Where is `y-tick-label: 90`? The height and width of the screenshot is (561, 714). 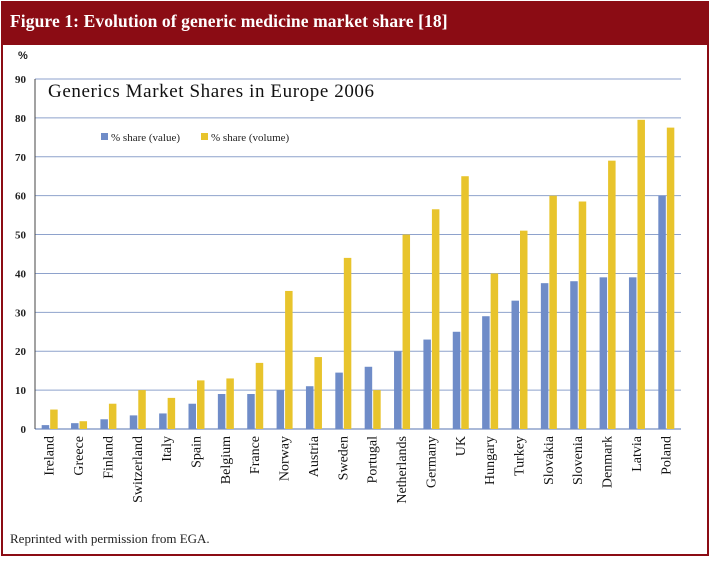 y-tick-label: 90 is located at coordinates (21, 80).